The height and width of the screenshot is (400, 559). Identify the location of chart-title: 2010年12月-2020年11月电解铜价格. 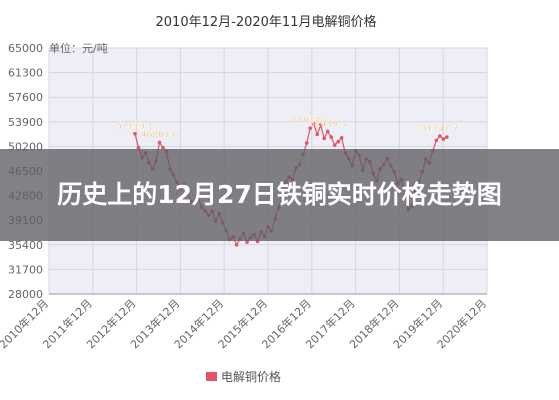
(266, 22).